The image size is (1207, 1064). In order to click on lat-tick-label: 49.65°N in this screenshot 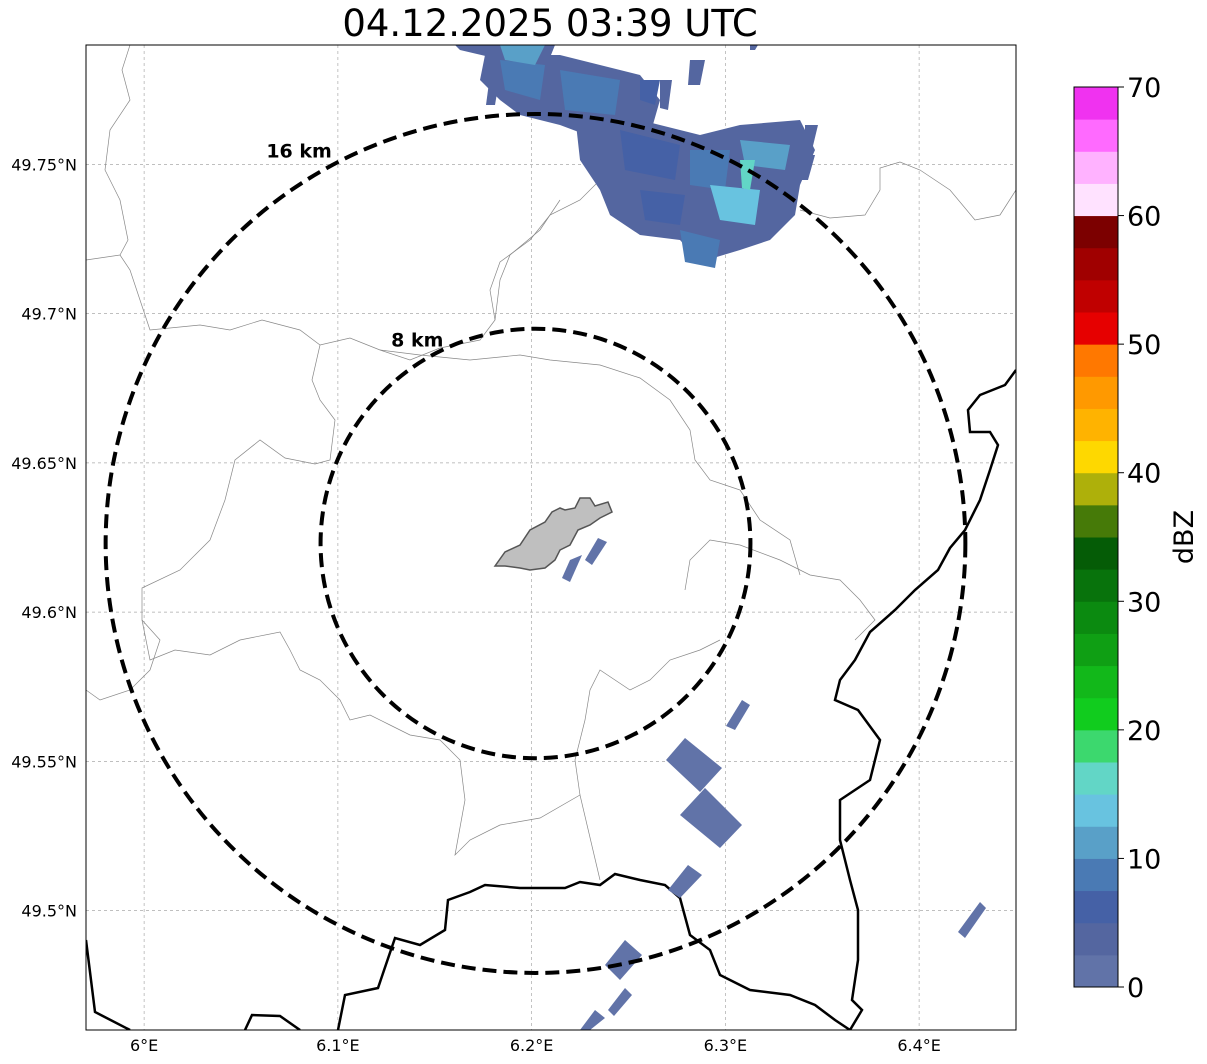, I will do `click(44, 463)`.